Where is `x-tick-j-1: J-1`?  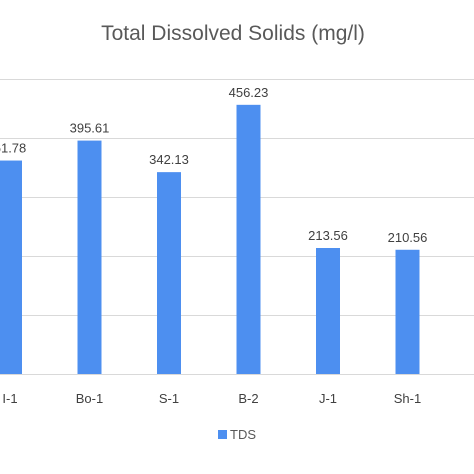 x-tick-j-1: J-1 is located at coordinates (328, 398).